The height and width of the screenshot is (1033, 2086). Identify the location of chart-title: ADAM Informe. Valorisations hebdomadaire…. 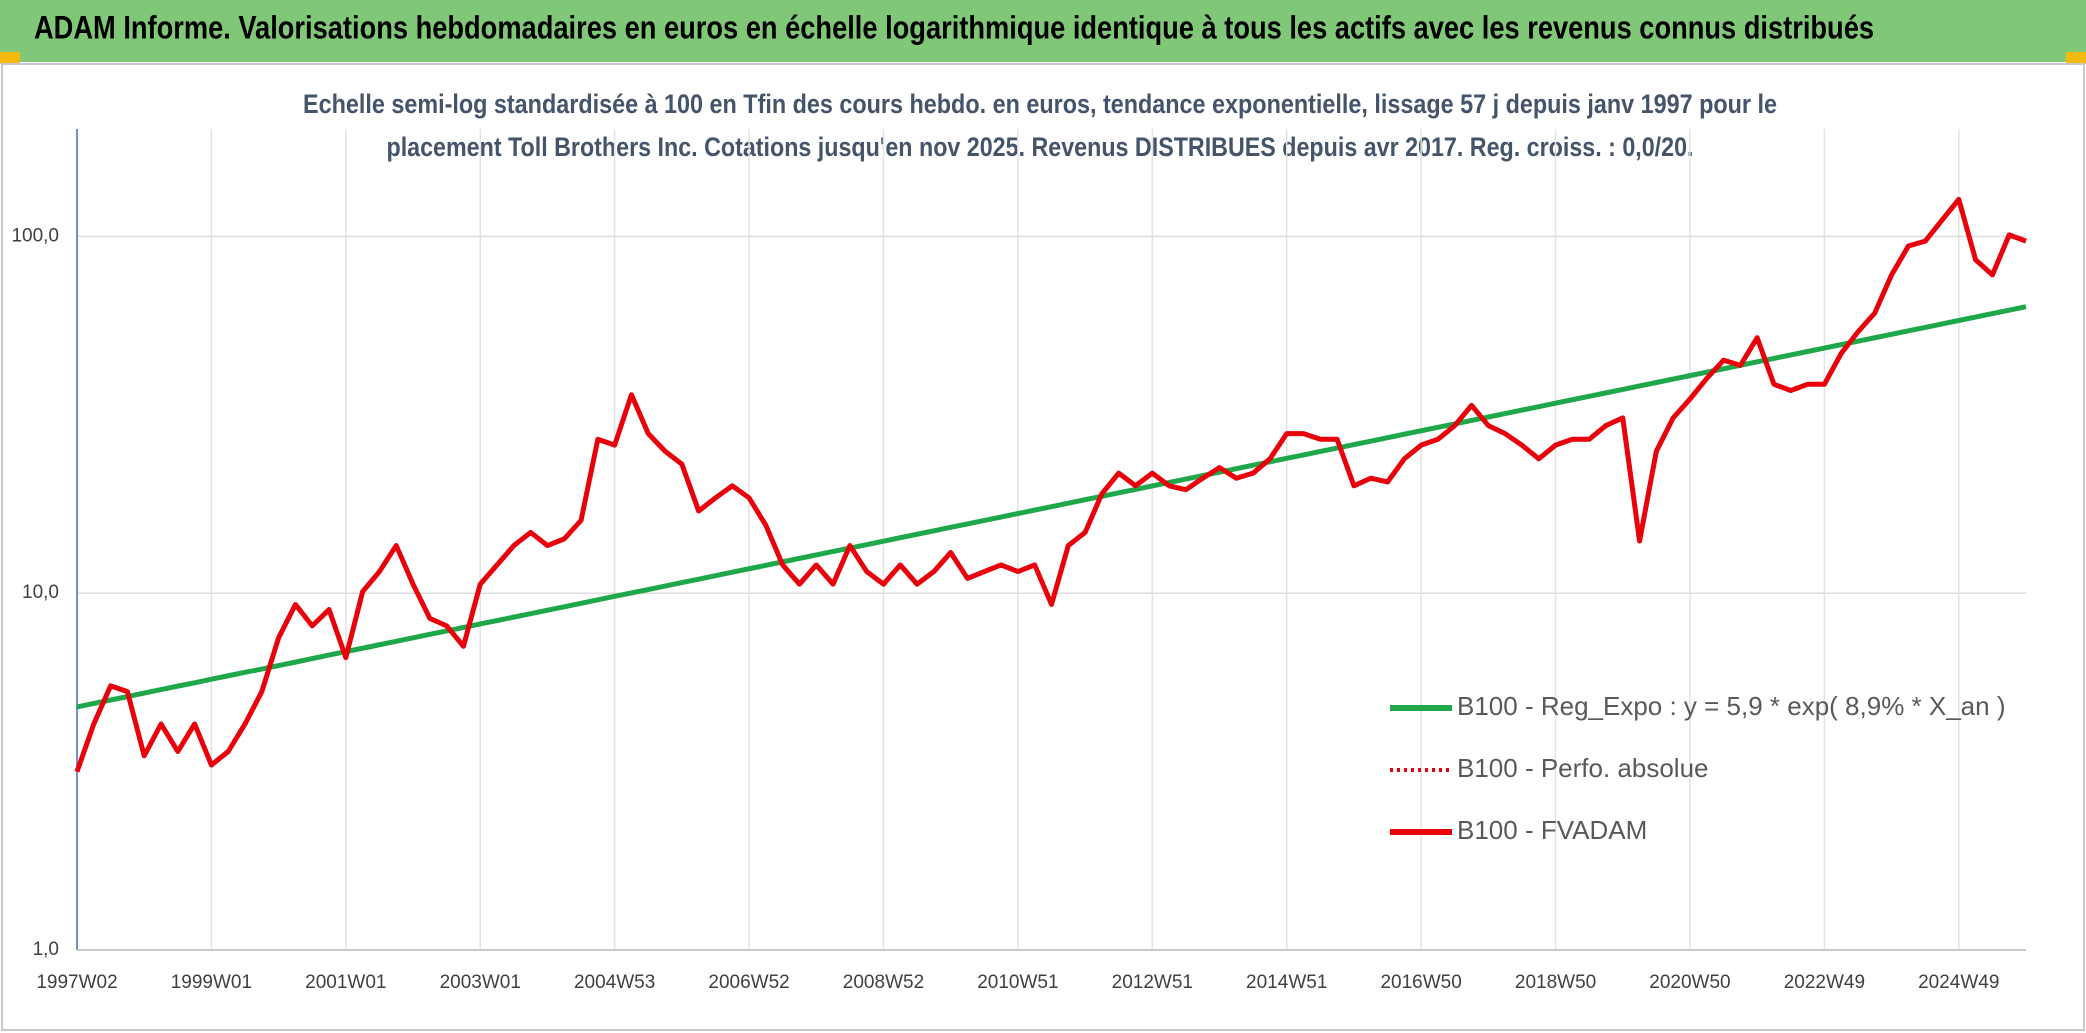
(954, 27).